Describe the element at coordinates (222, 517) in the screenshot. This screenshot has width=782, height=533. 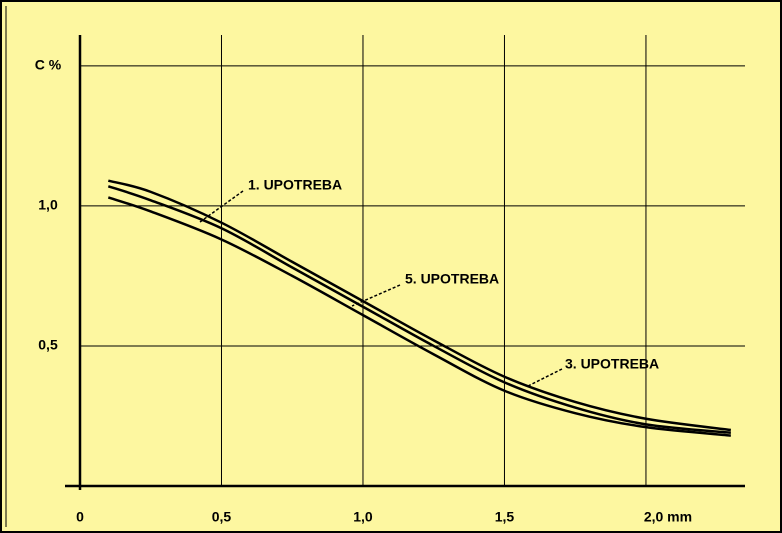
I see `x-tick-label: 0,5` at that location.